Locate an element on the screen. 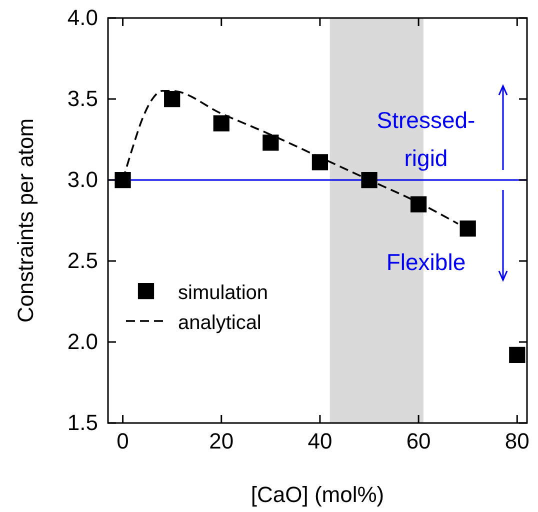  y-tick-label: 4.0 is located at coordinates (82, 17).